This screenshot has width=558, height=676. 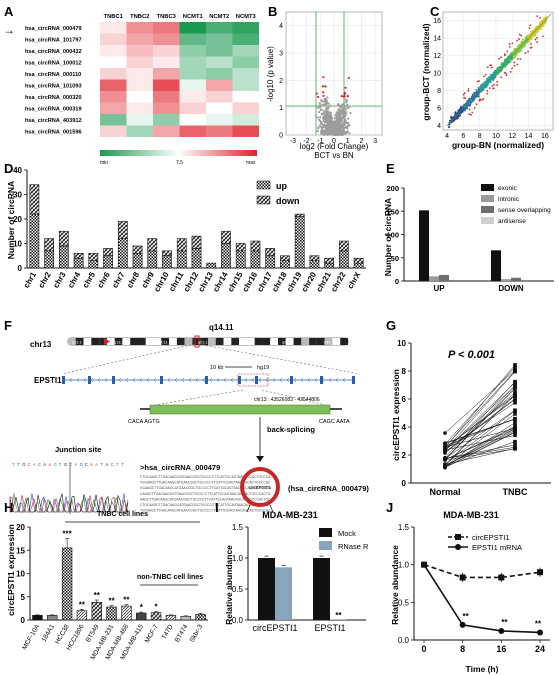 What do you see at coordinates (142, 607) in the screenshot?
I see `significance-mark: *` at bounding box center [142, 607].